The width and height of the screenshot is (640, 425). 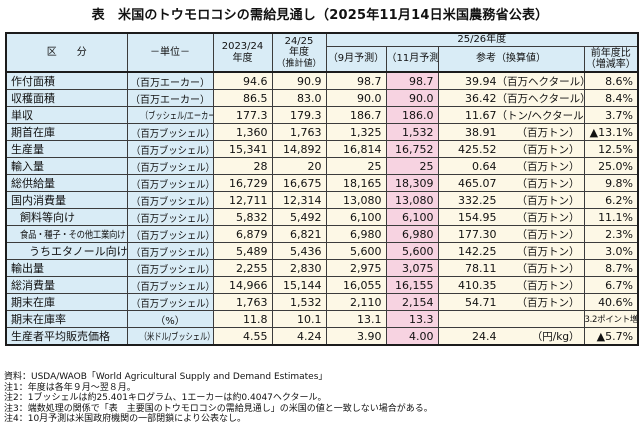 What do you see at coordinates (242, 268) in the screenshot?
I see `value-2023-24: 2,255` at bounding box center [242, 268].